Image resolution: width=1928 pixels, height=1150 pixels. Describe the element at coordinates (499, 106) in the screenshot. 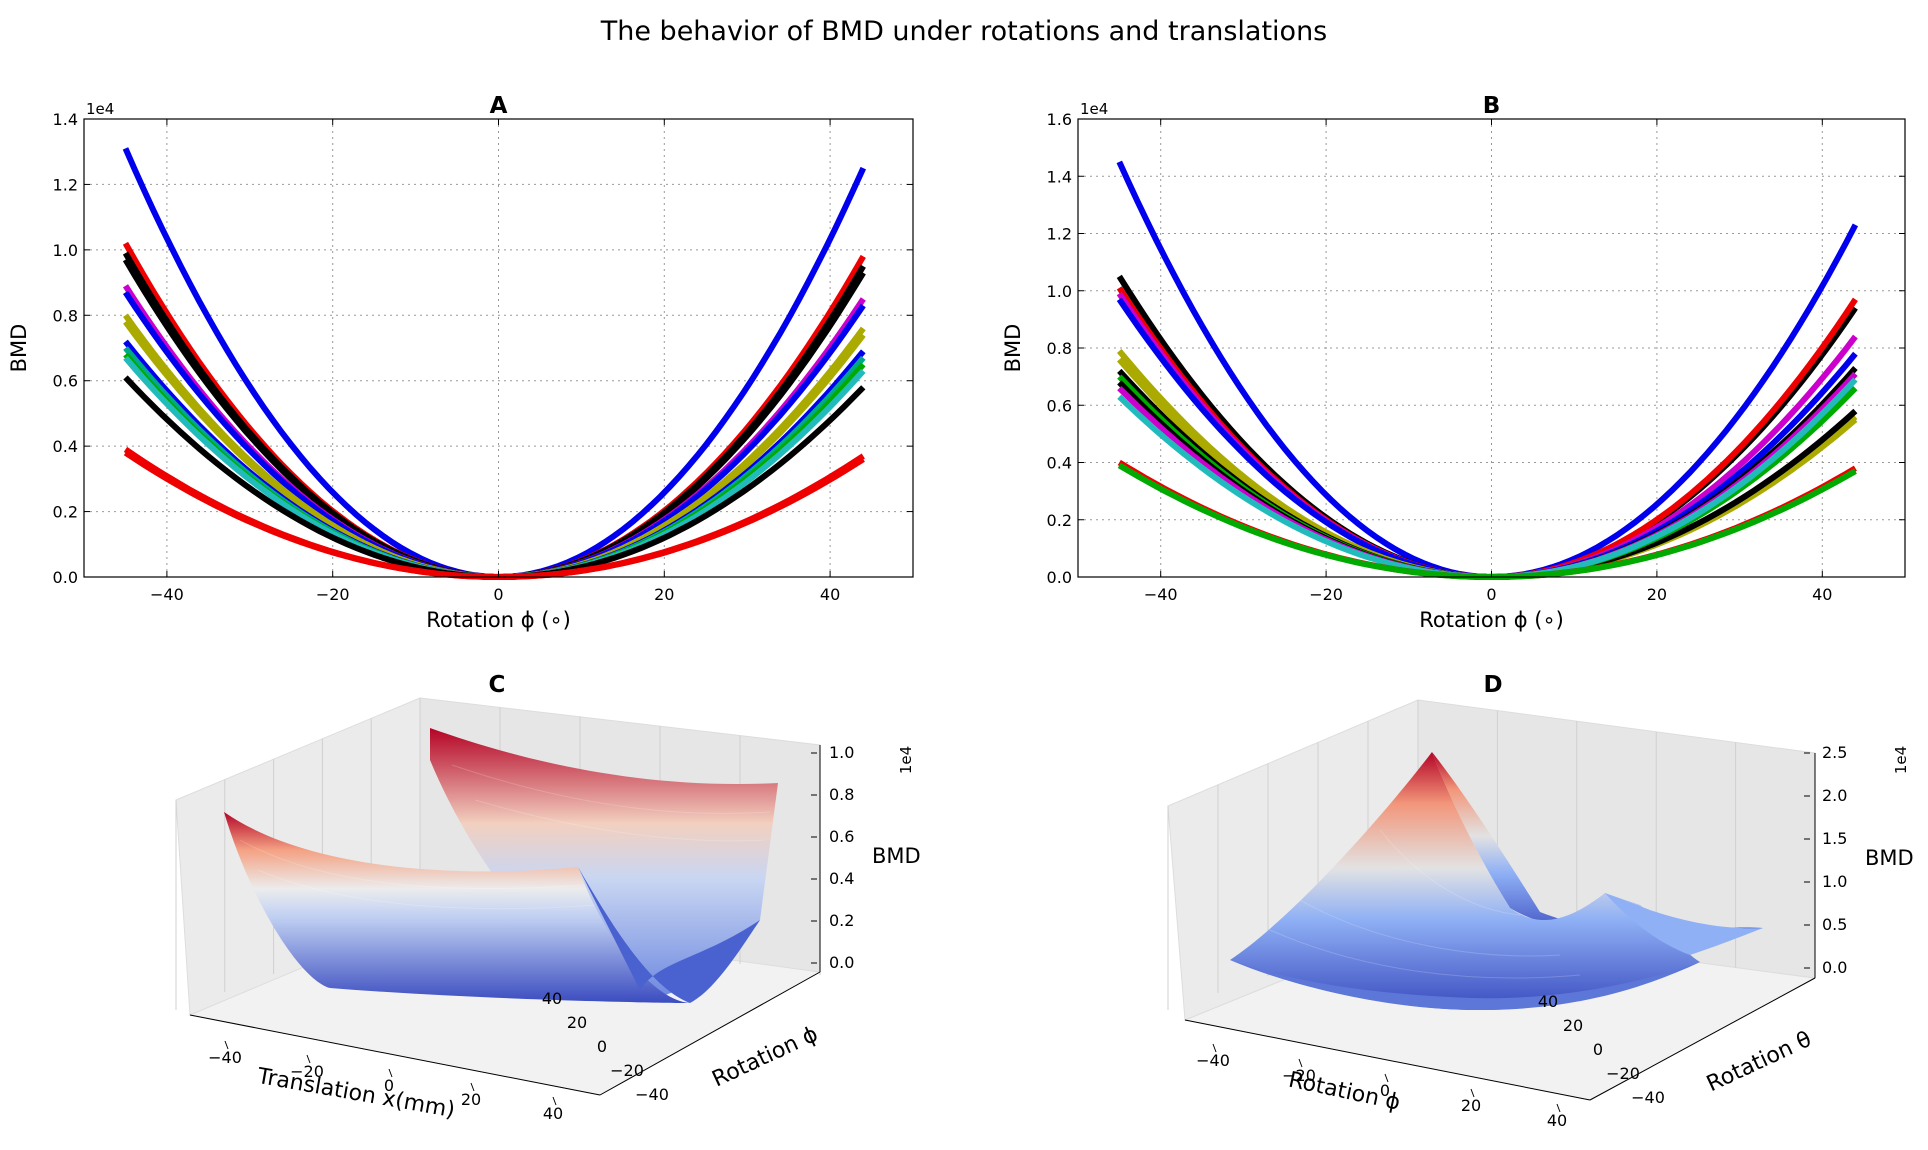

I see `panel-title: A` at that location.